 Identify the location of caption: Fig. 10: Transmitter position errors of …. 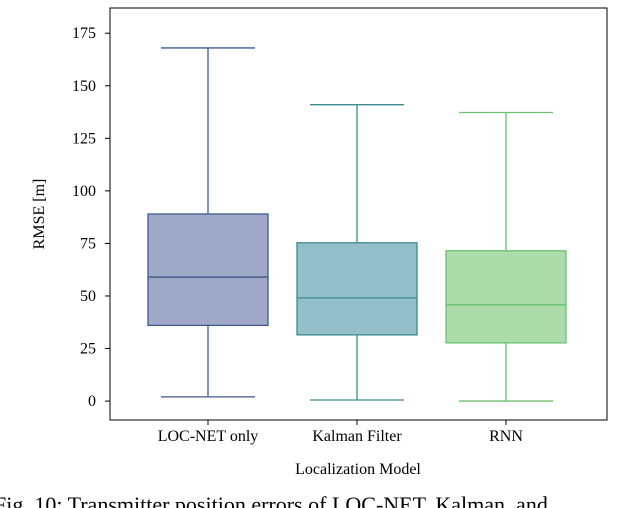
(274, 500).